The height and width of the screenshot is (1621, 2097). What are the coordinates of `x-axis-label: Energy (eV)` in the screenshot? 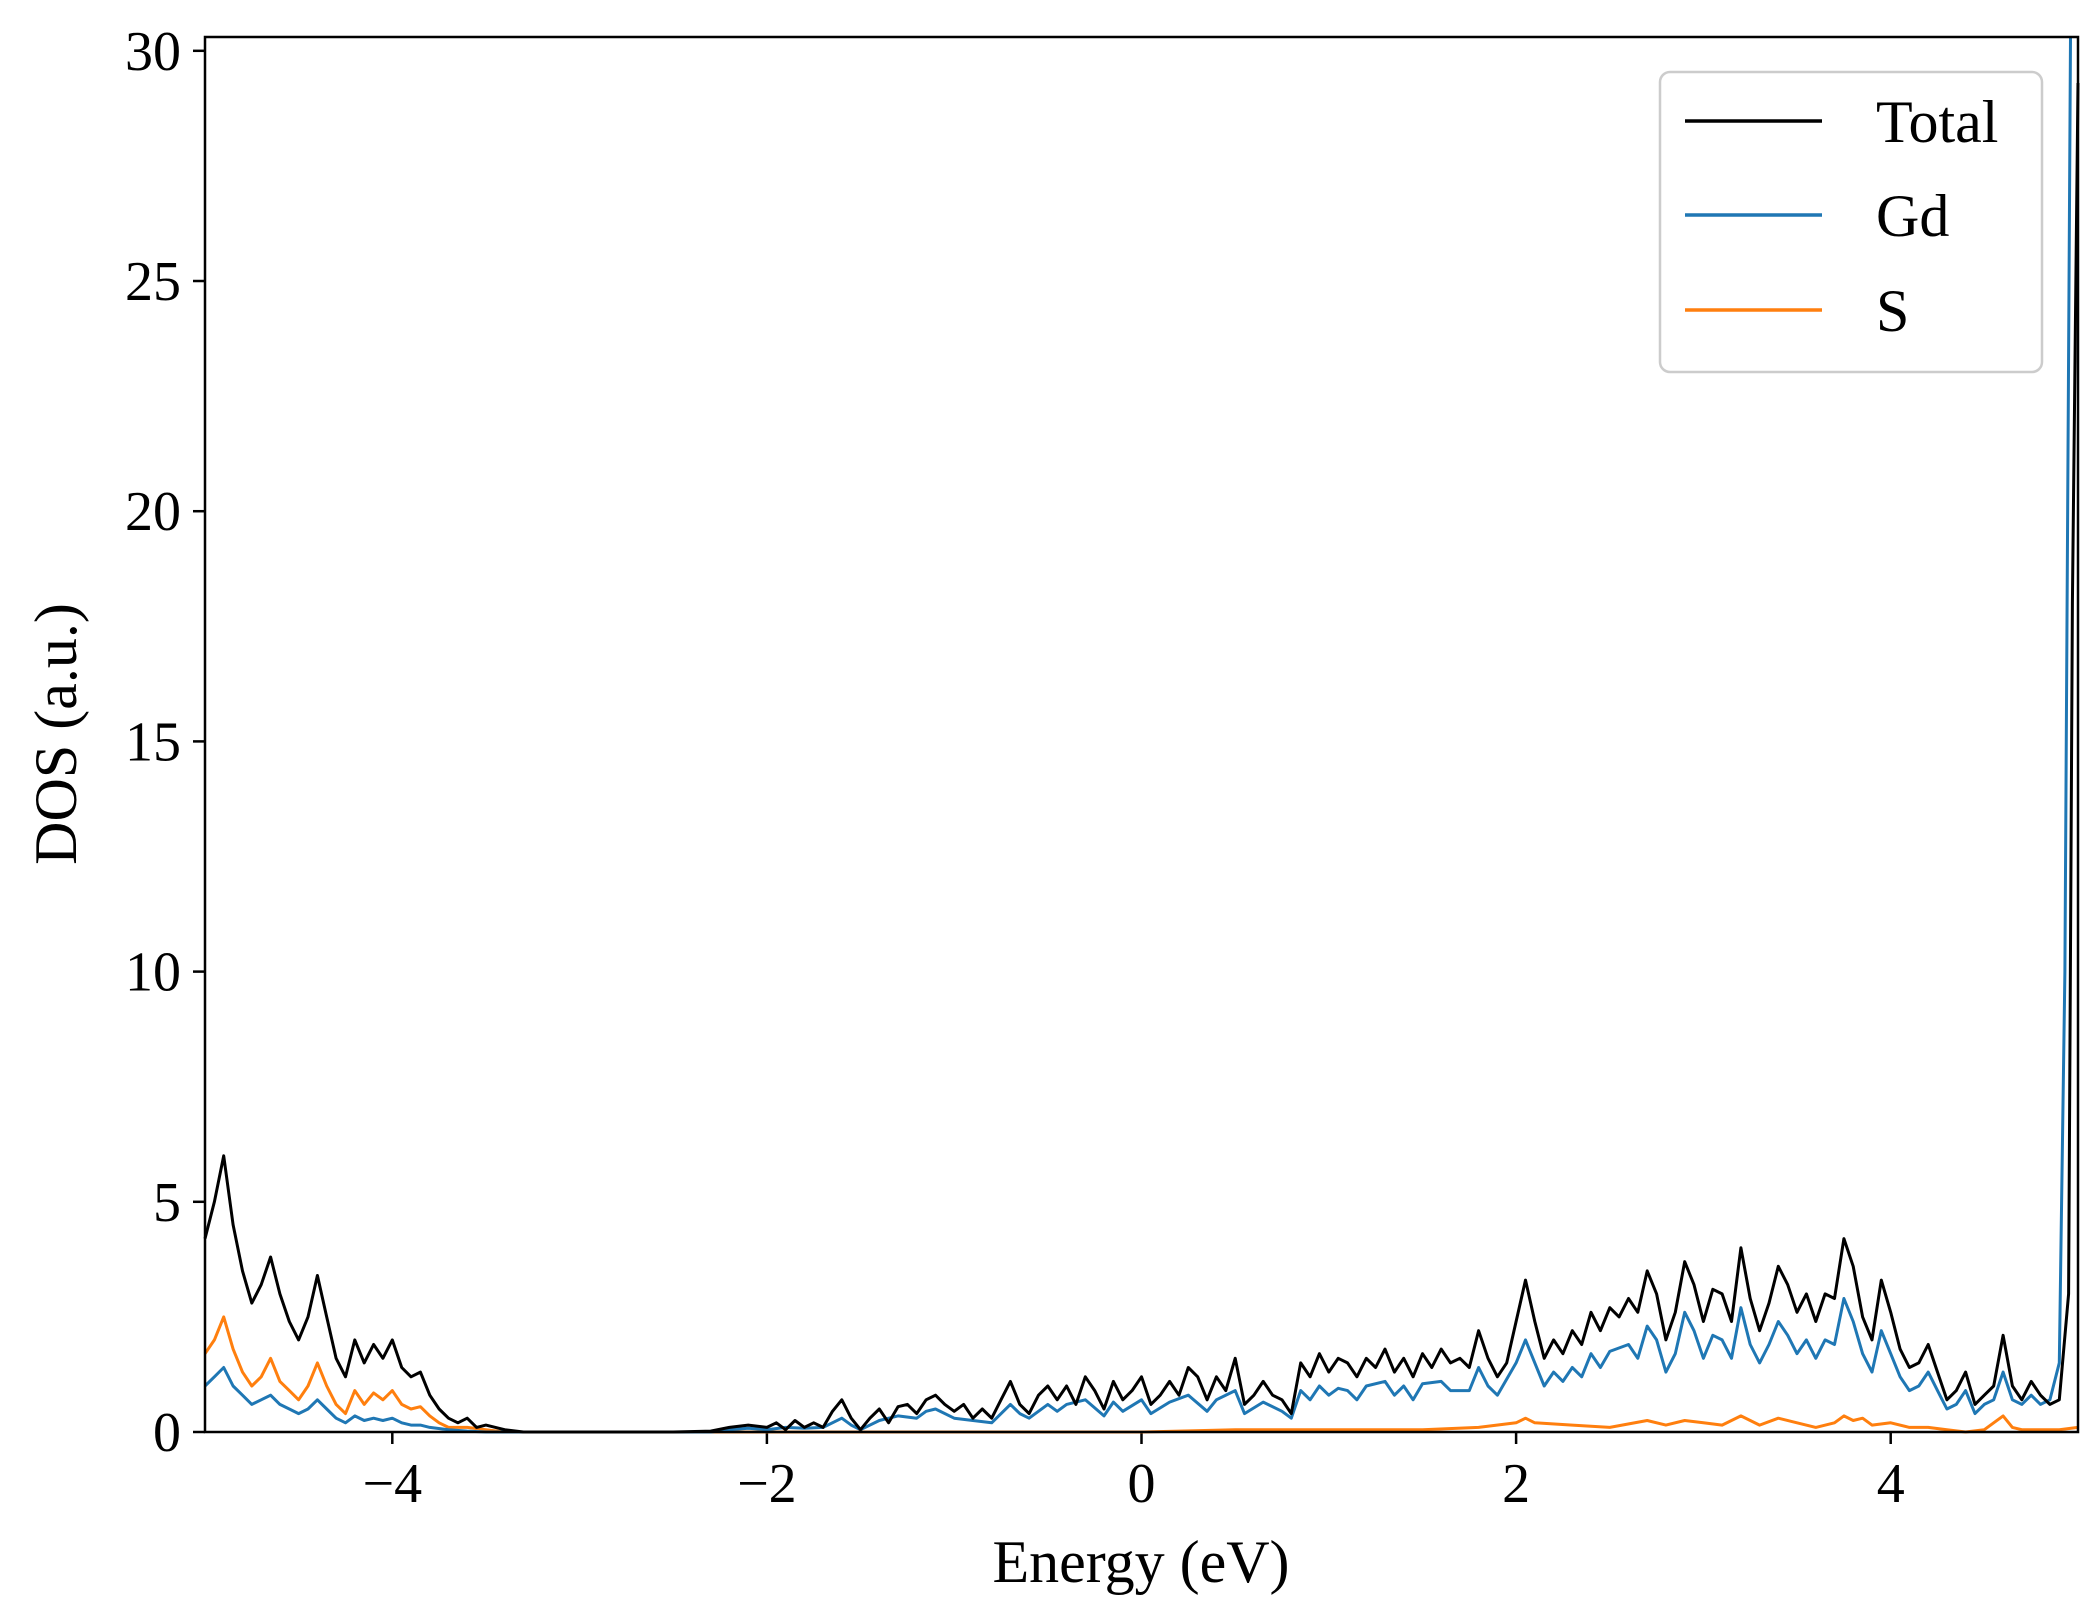 It's located at (1140, 1562).